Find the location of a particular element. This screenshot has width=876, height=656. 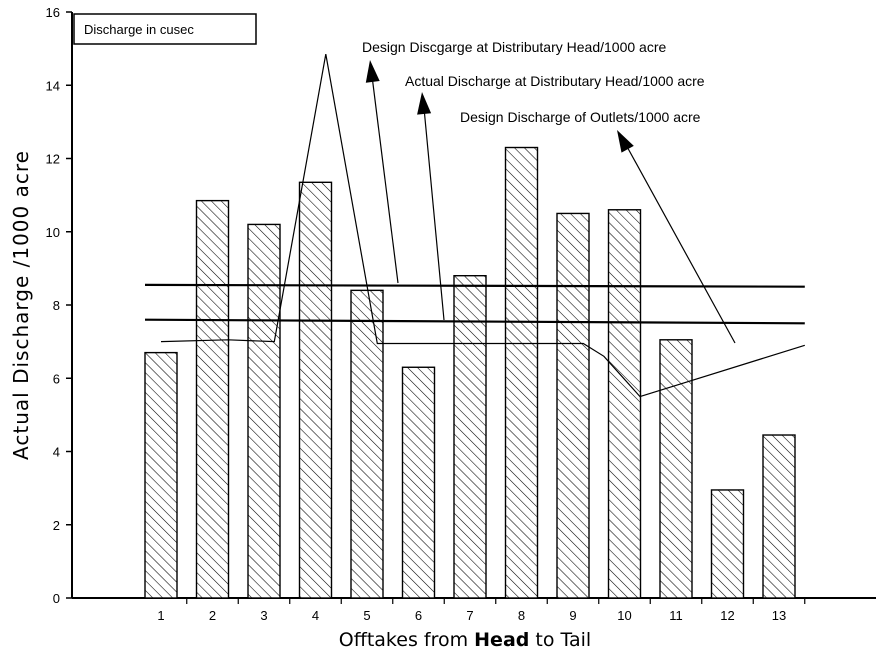

x-tick-label: 12 is located at coordinates (727, 615).